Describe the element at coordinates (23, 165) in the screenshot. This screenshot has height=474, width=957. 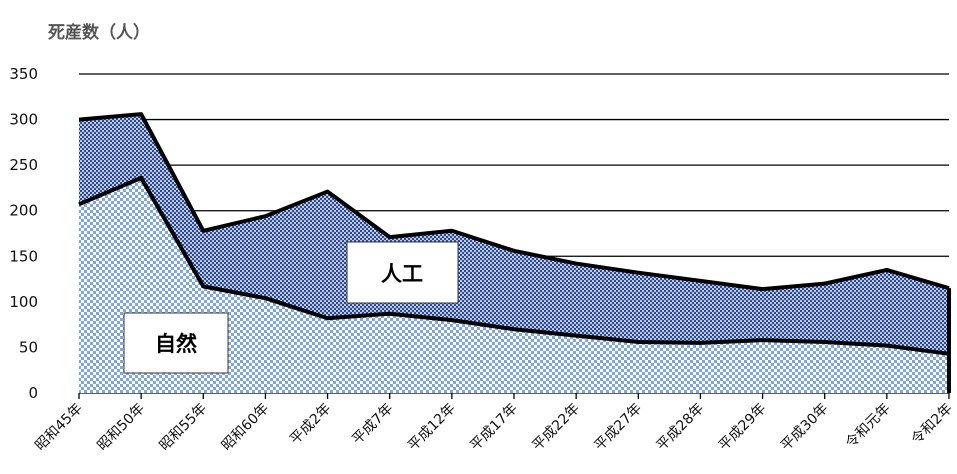
I see `y-tick-label: 250` at that location.